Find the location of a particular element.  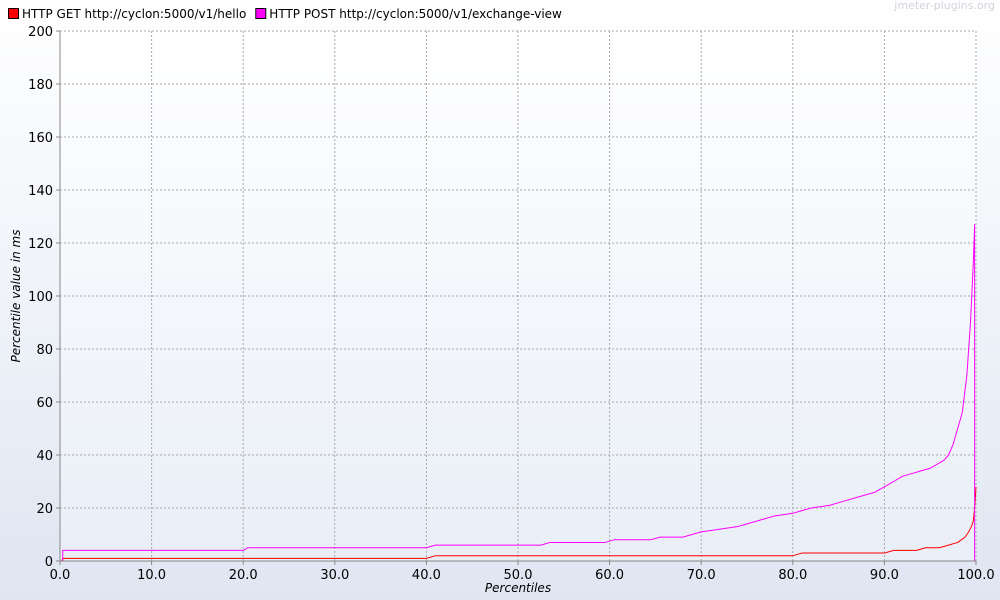

y-tick-label: 120 is located at coordinates (40, 244).